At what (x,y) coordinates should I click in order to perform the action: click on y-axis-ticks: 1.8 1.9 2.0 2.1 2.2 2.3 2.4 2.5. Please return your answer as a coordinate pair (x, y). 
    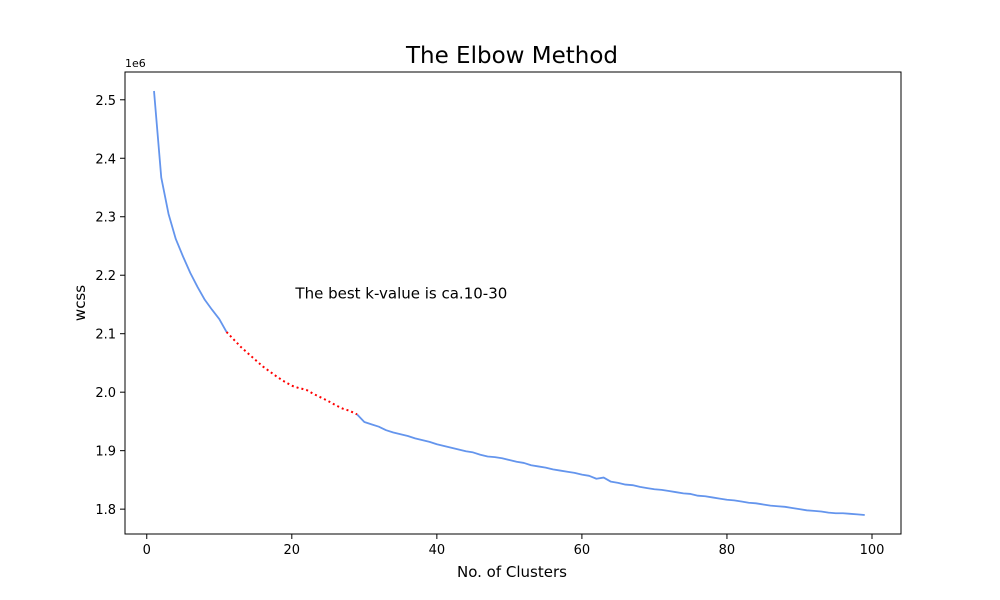
    Looking at the image, I should click on (110, 306).